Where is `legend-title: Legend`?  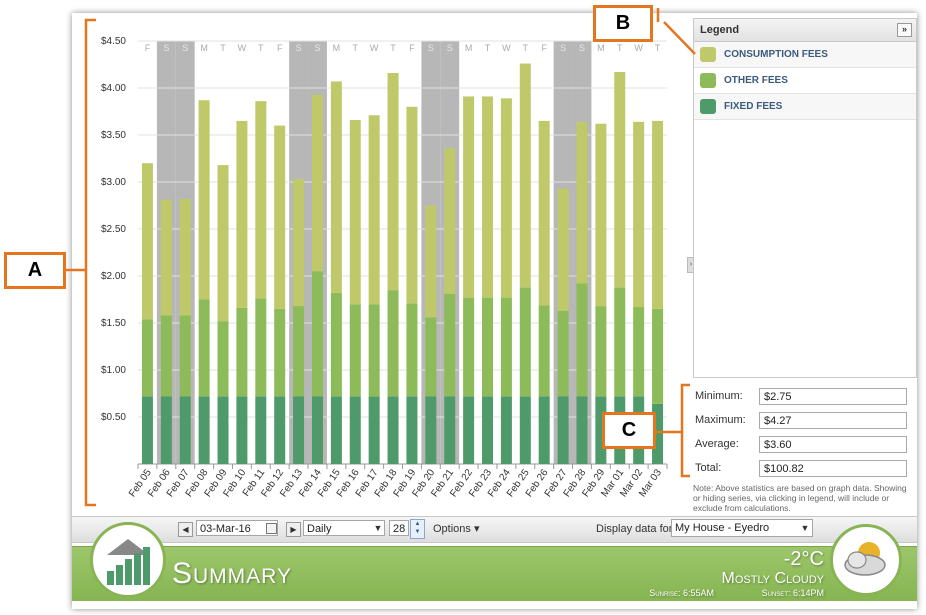
legend-title: Legend is located at coordinates (720, 30).